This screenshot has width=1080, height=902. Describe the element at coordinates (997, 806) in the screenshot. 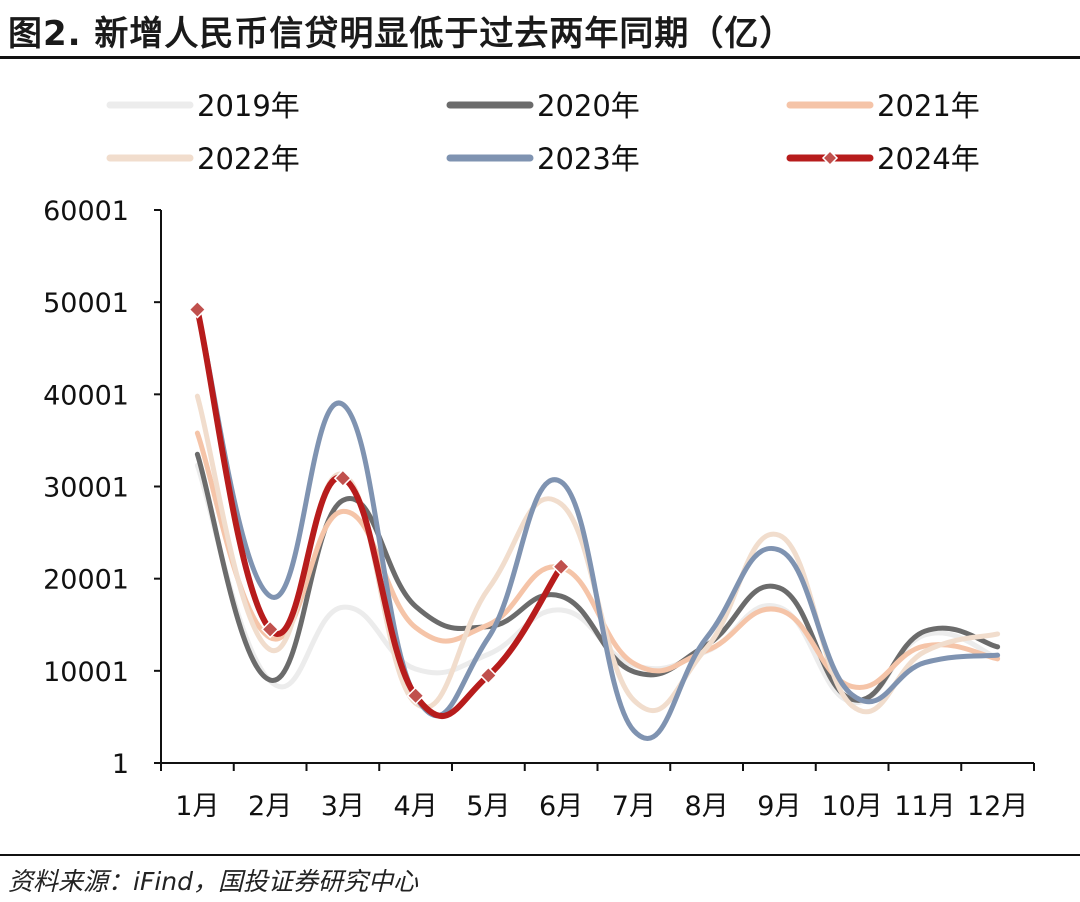

I see `x-tick-label: 12月` at that location.